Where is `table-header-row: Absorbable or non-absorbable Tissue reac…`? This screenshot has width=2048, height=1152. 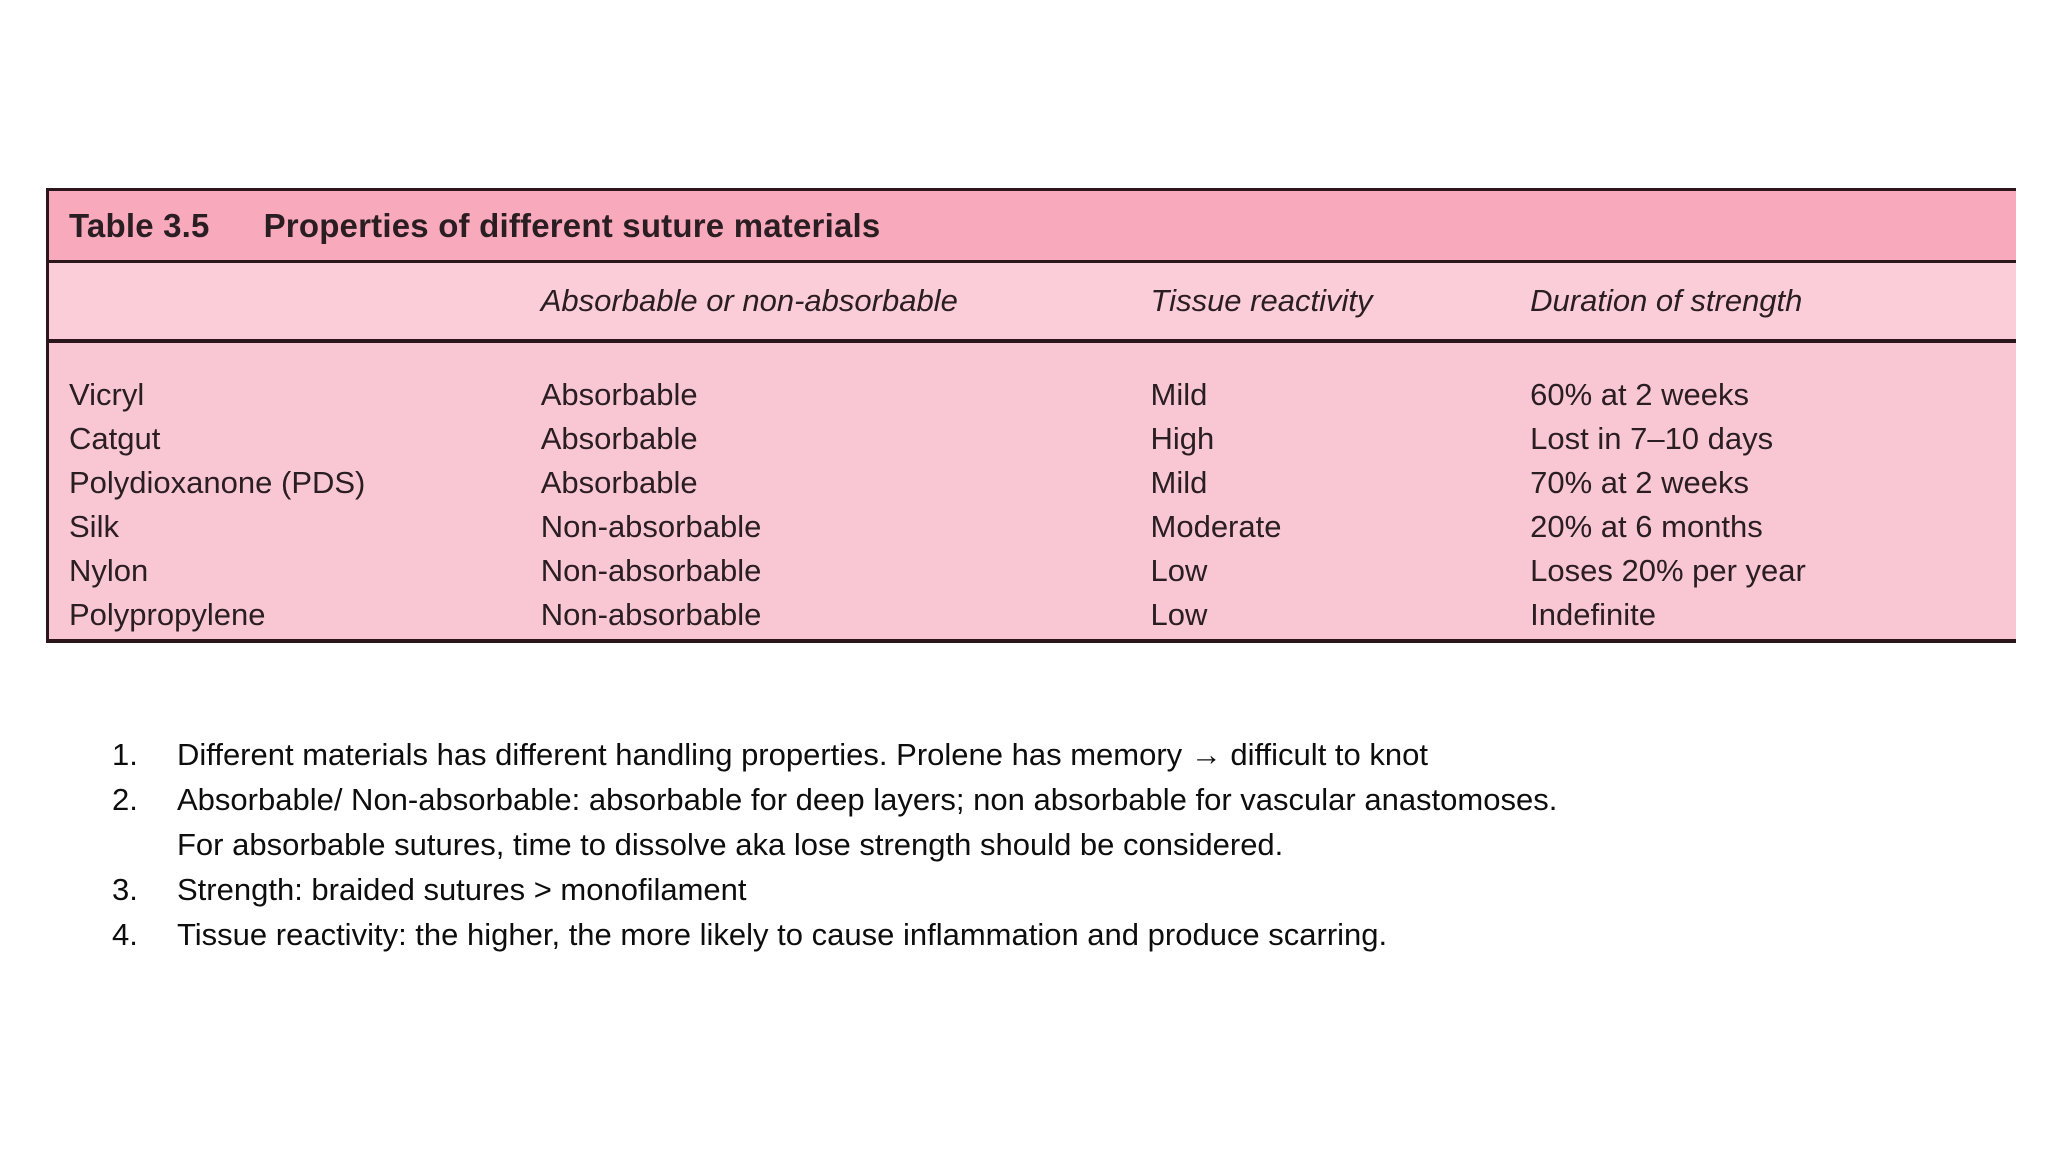
table-header-row: Absorbable or non-absorbable Tissue reac… is located at coordinates (1032, 303).